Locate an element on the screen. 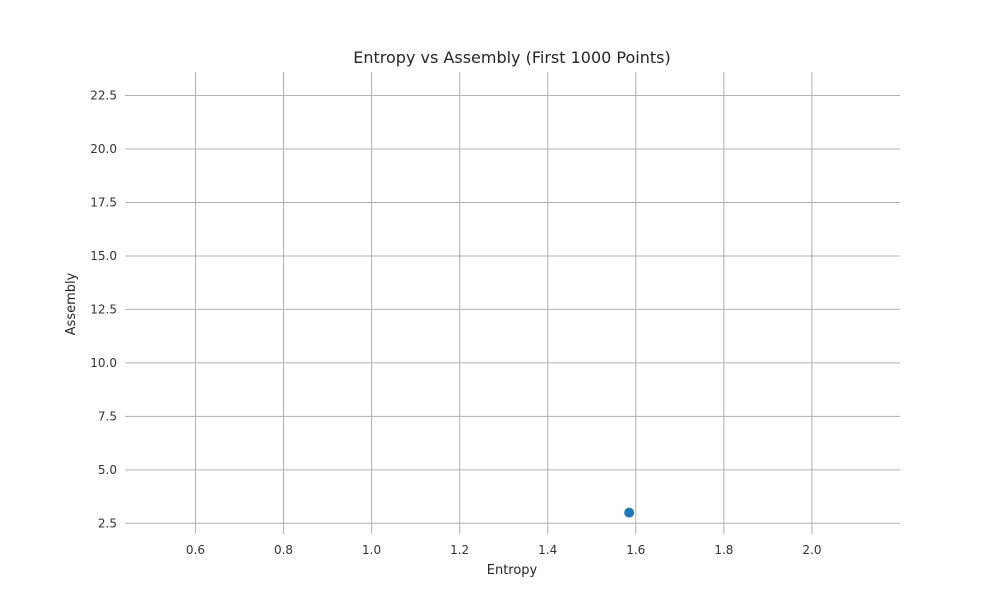  x-tick-label: 1.4 is located at coordinates (547, 550).